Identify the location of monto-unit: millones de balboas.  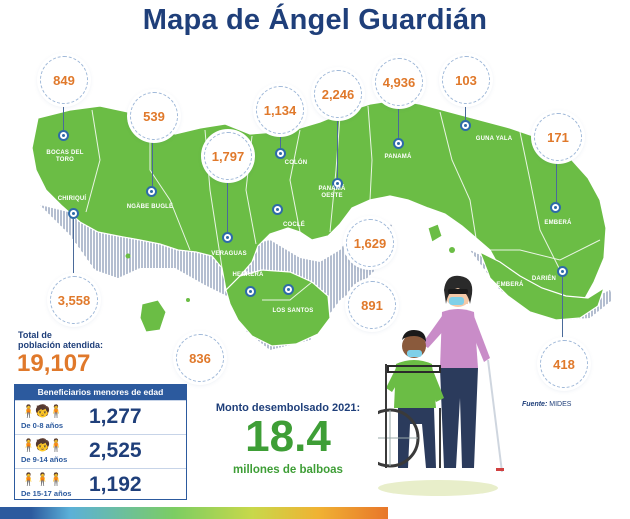
(288, 470).